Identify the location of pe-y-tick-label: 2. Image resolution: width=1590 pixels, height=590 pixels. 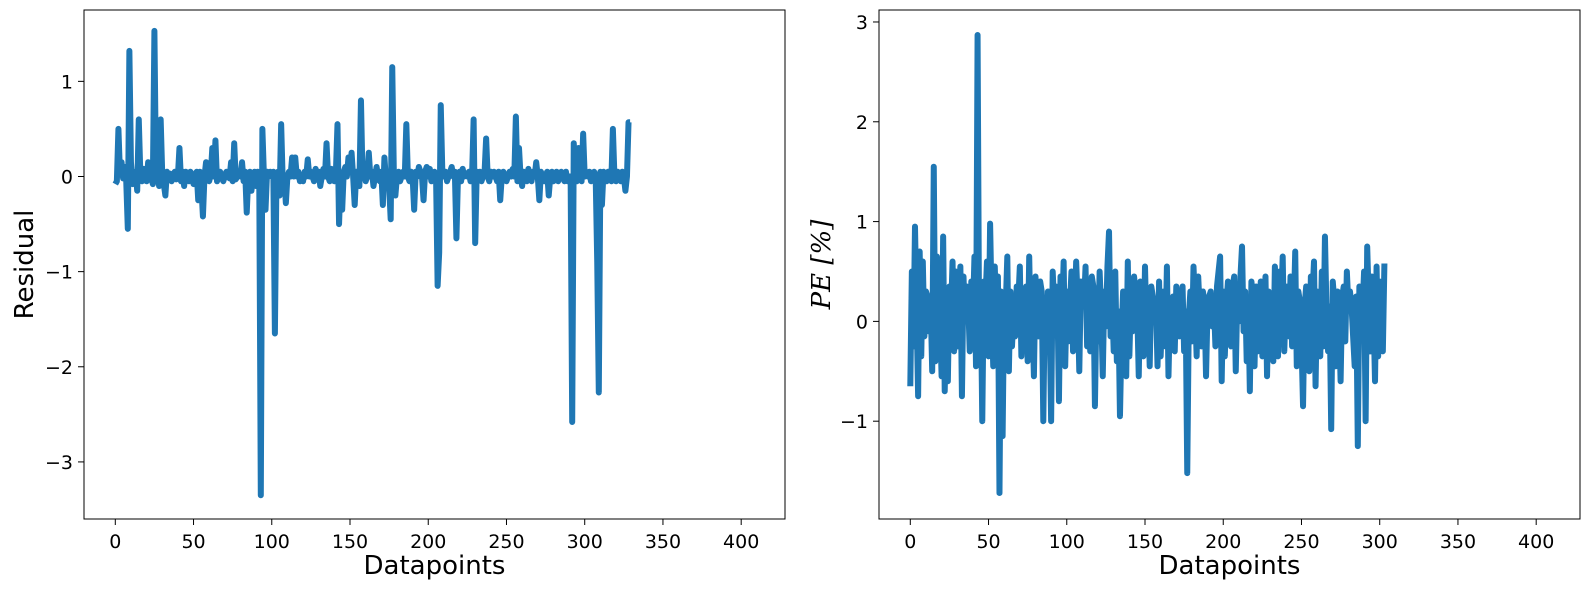
(862, 123).